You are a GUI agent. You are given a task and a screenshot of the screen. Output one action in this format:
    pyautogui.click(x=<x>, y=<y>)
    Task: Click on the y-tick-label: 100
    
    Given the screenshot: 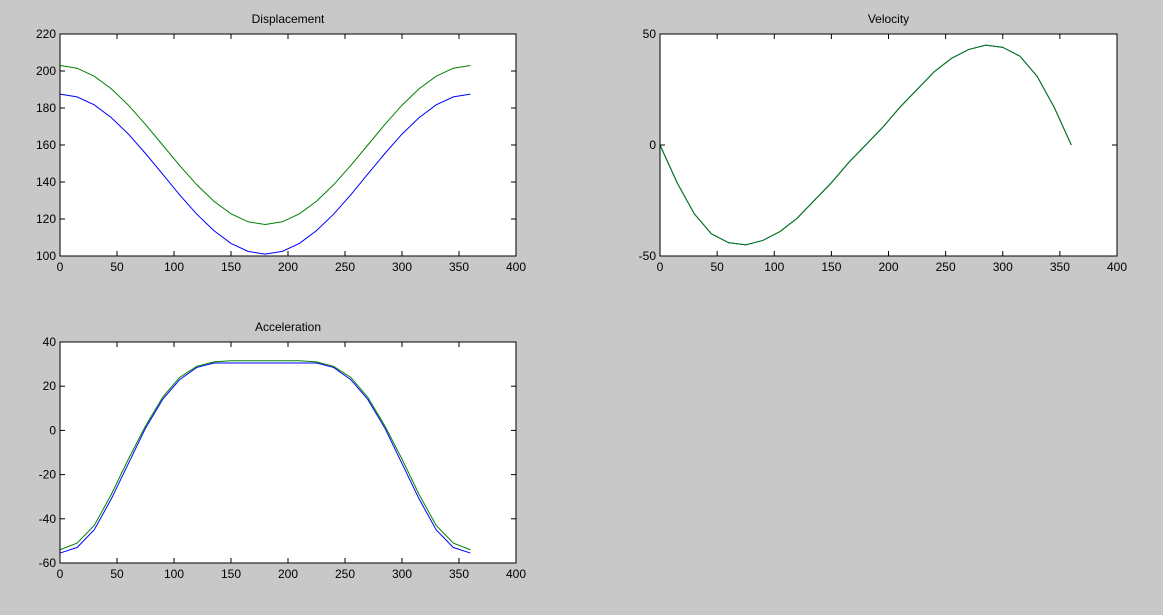 What is the action you would take?
    pyautogui.click(x=46, y=256)
    